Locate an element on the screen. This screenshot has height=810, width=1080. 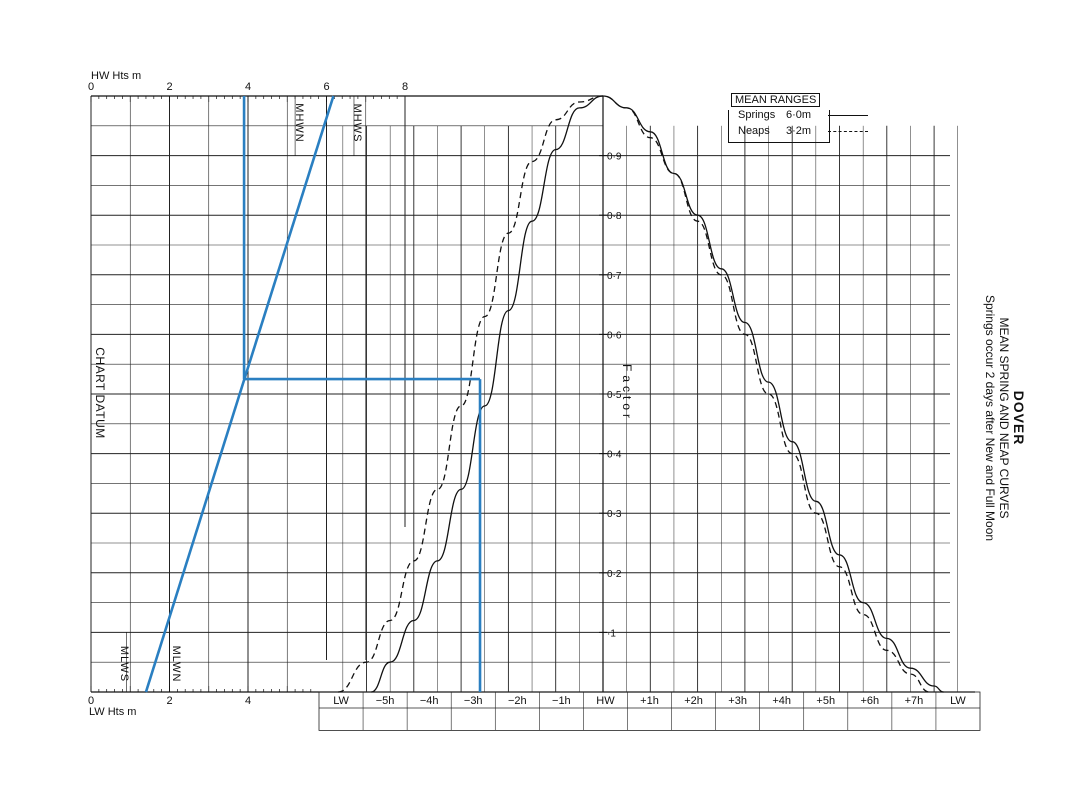
factor-tick-label: 0·9 is located at coordinates (614, 157).